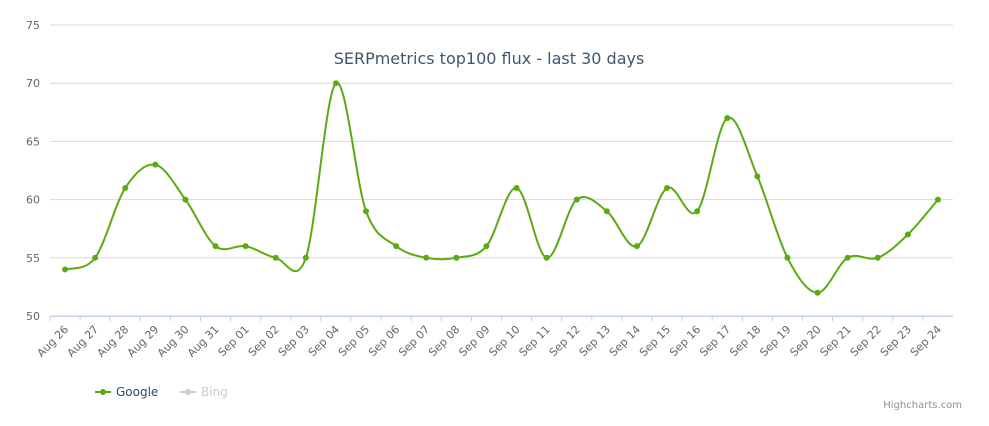 The width and height of the screenshot is (989, 426). Describe the element at coordinates (33, 316) in the screenshot. I see `y-tick-label: 50` at that location.